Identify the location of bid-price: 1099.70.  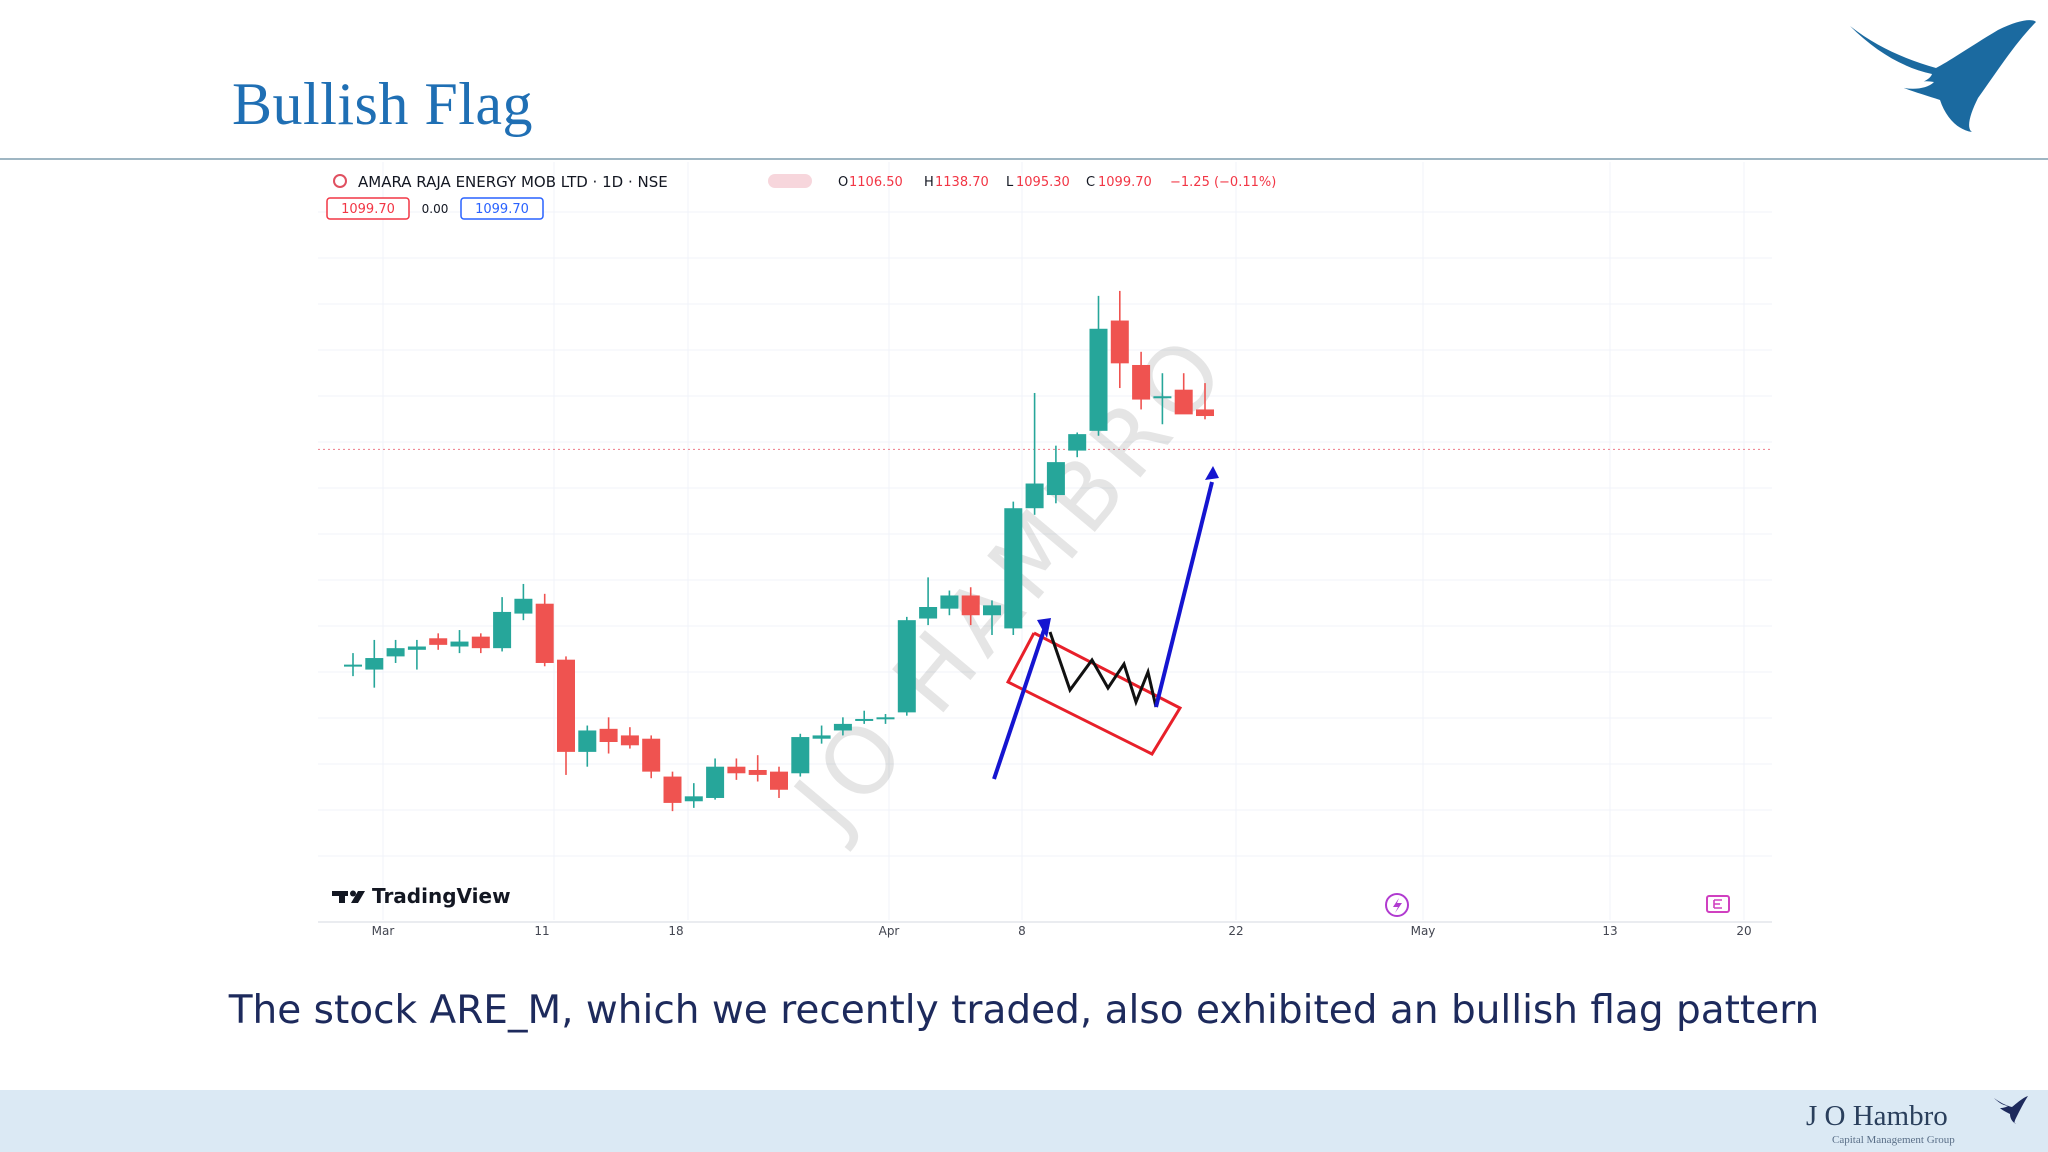
(368, 209).